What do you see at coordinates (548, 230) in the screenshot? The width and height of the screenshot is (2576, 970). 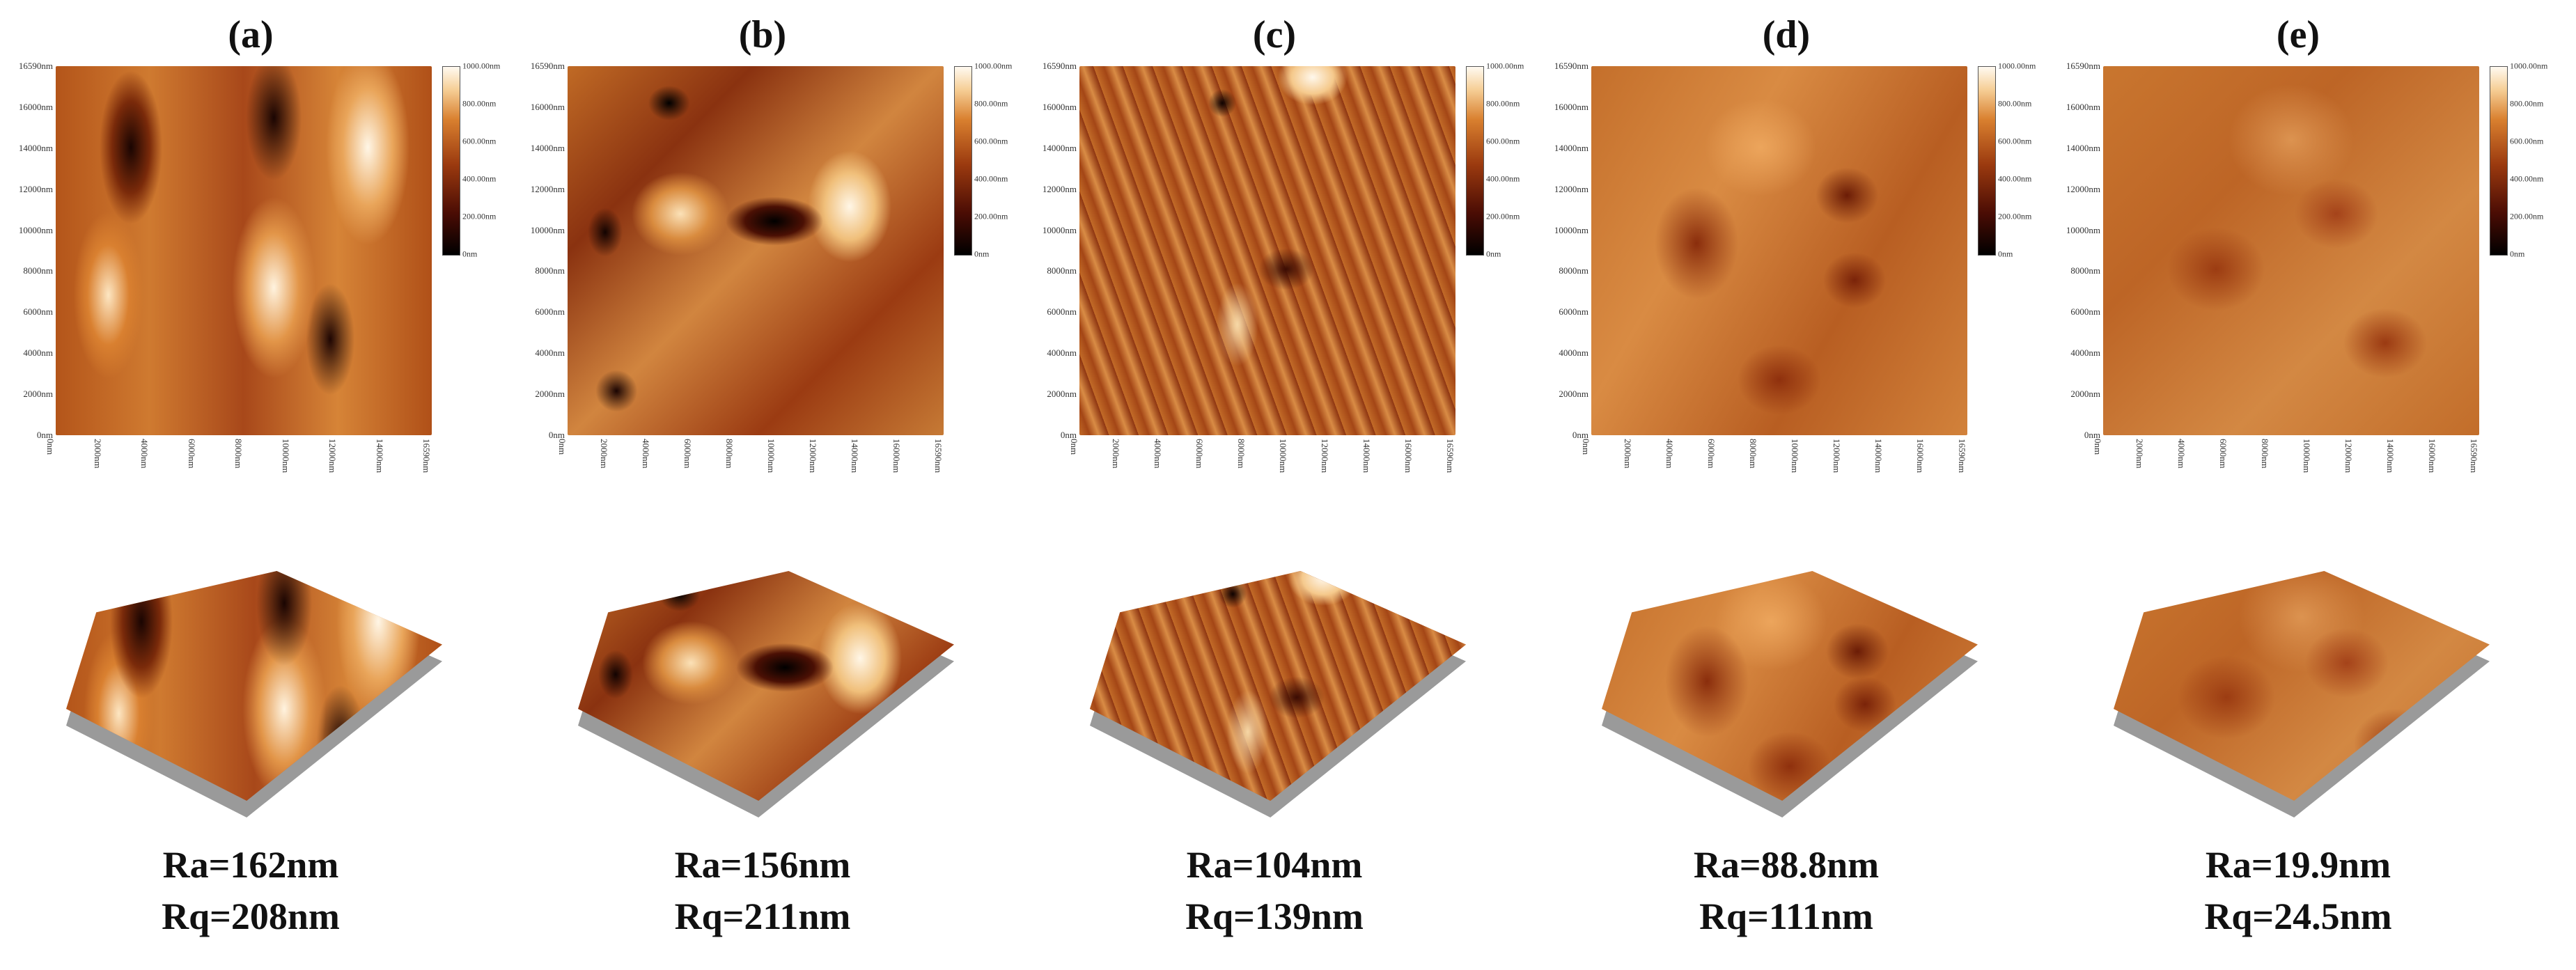 I see `y-tick-label: 10000nm` at bounding box center [548, 230].